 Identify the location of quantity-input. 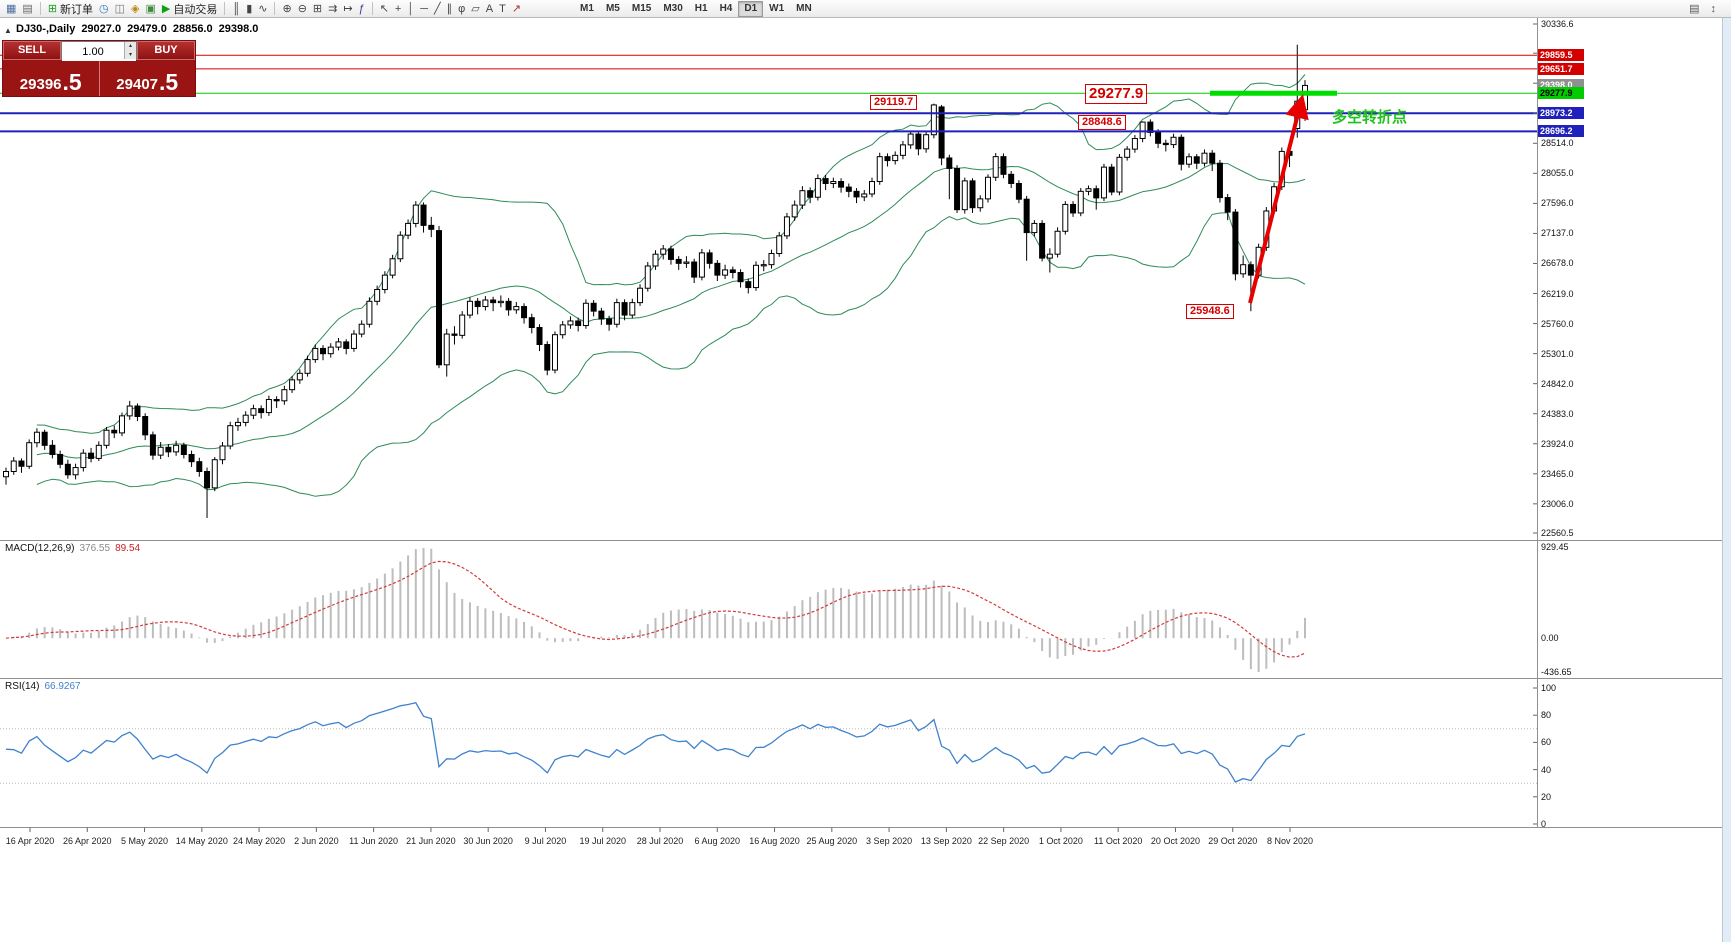
(99, 52).